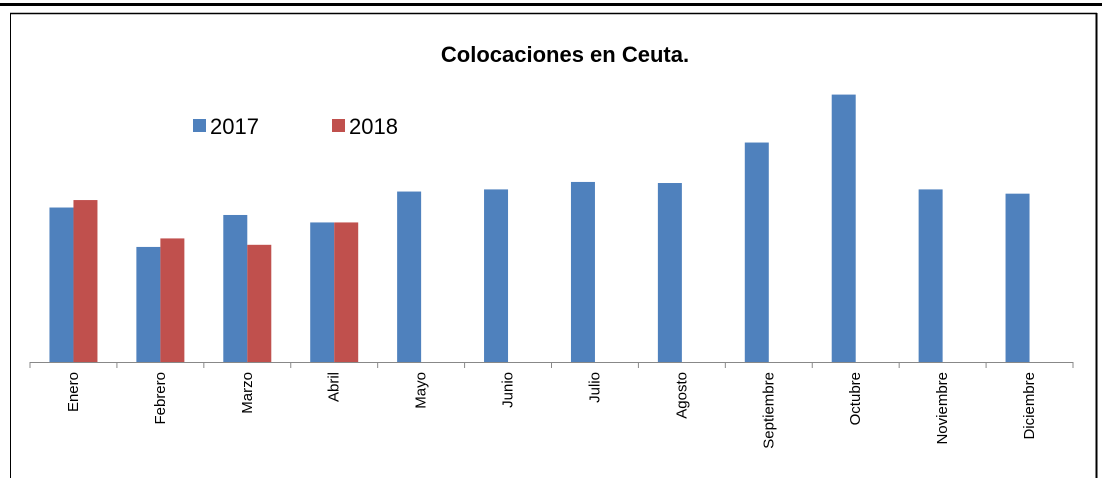 This screenshot has width=1102, height=478. What do you see at coordinates (508, 390) in the screenshot?
I see `x-tick-label-junio: Junio` at bounding box center [508, 390].